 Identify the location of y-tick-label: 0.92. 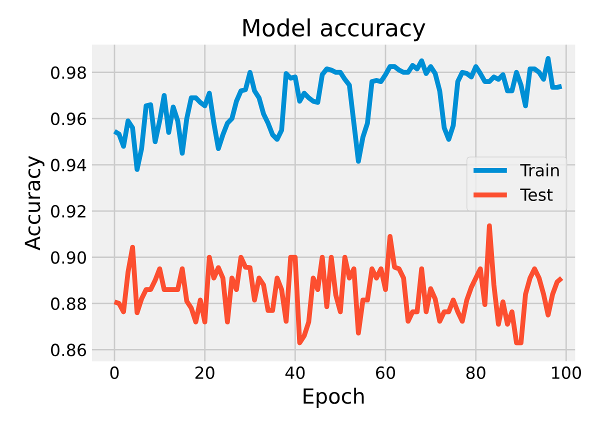
(68, 211).